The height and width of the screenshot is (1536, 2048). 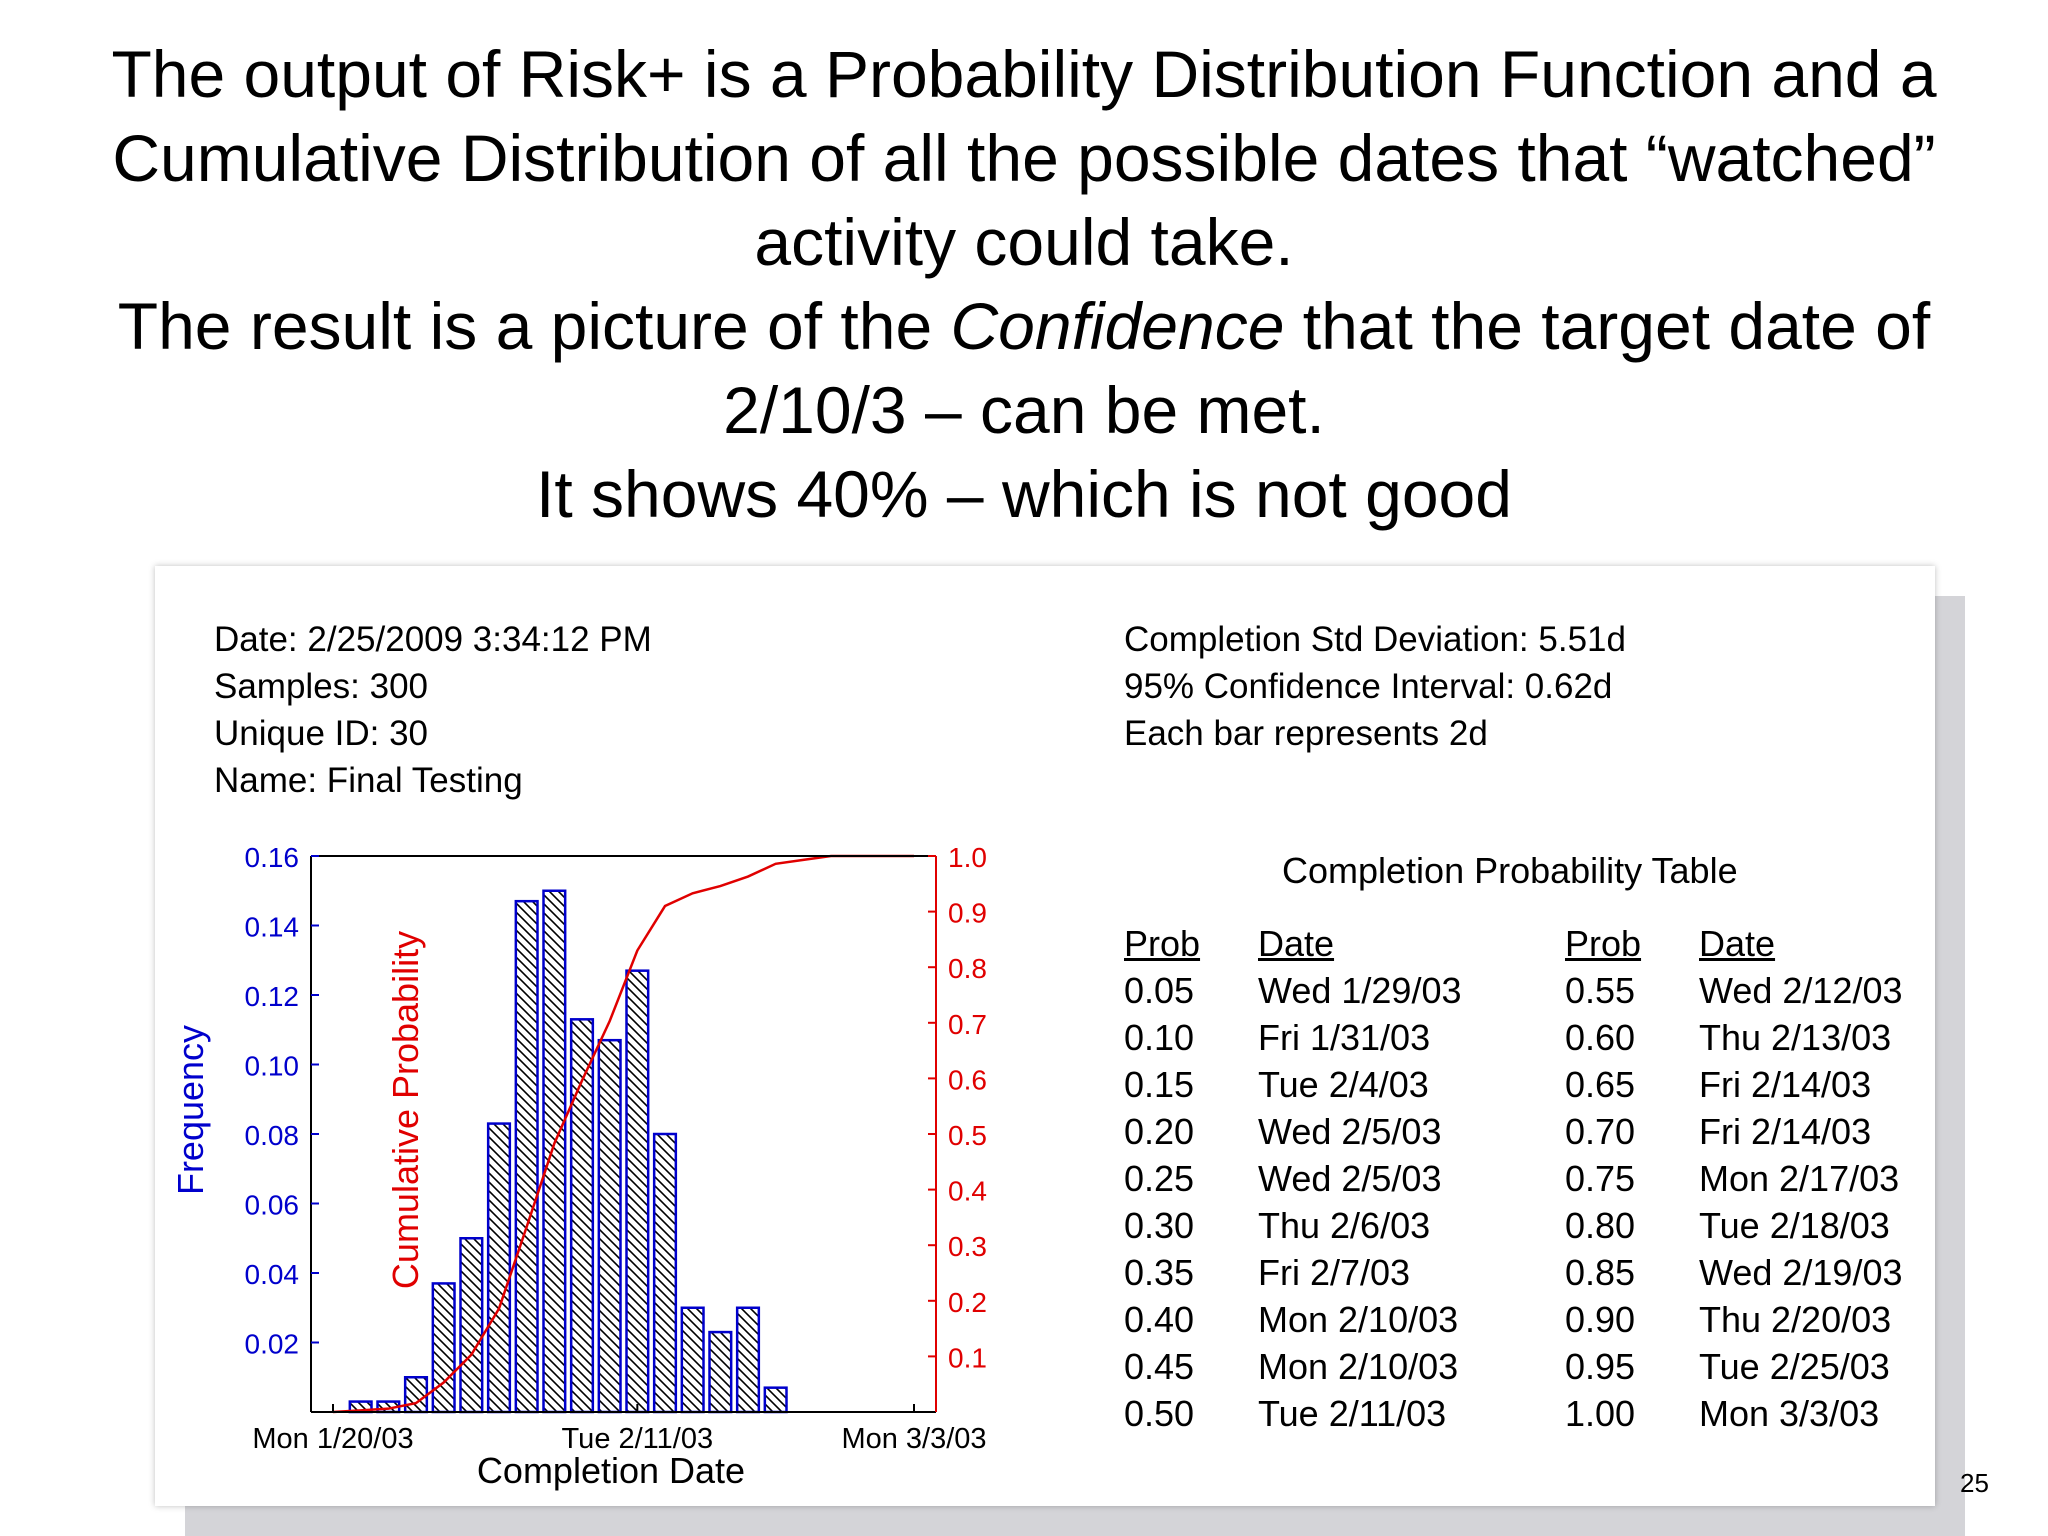 What do you see at coordinates (1162, 943) in the screenshot?
I see `header-prob-1: Prob` at bounding box center [1162, 943].